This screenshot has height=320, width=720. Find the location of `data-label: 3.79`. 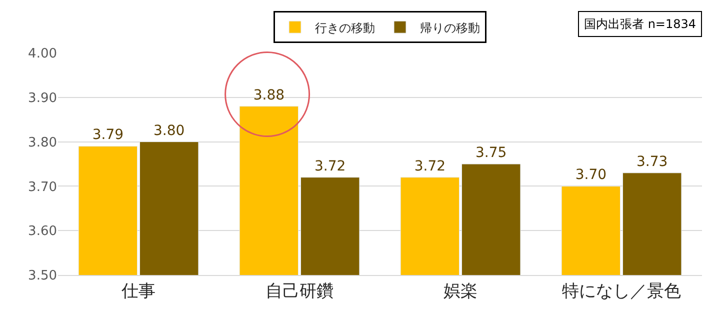

data-label: 3.79 is located at coordinates (108, 135).